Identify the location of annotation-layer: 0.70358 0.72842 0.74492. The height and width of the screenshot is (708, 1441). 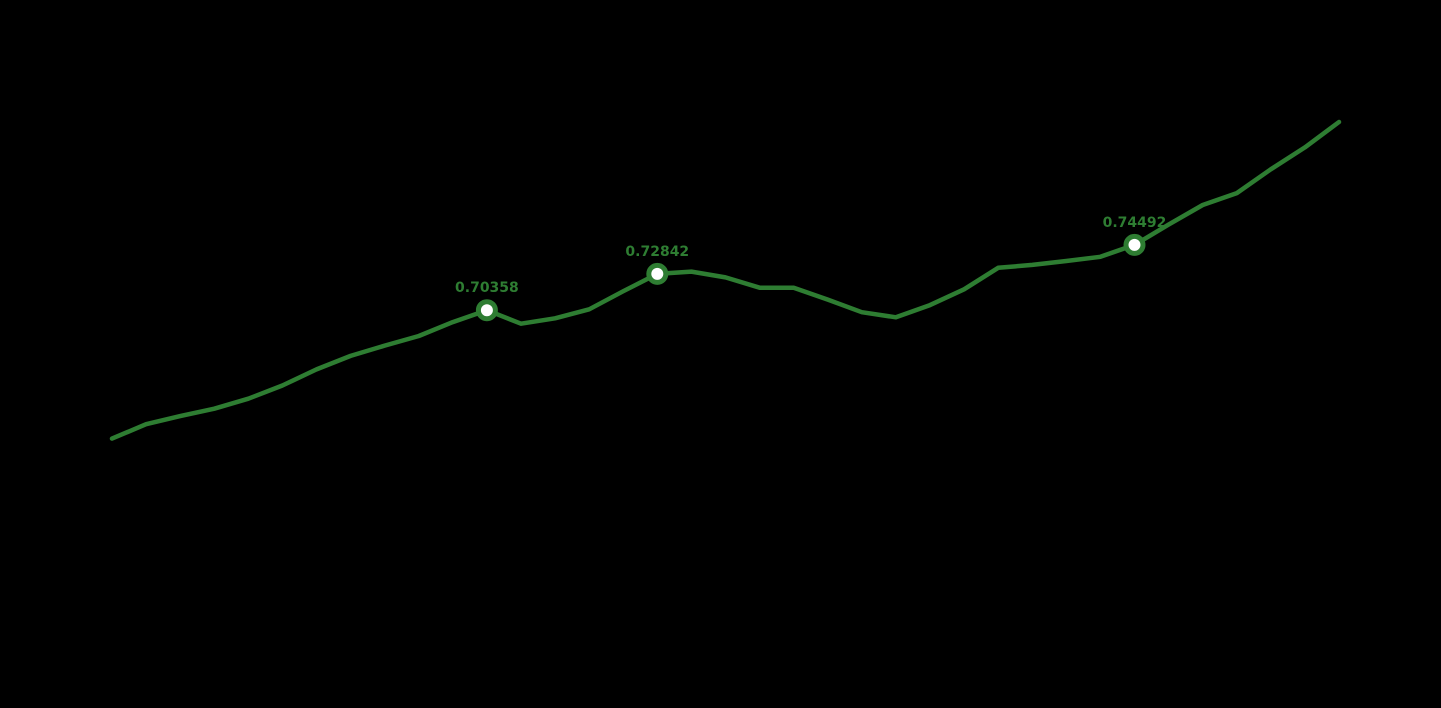
(811, 268).